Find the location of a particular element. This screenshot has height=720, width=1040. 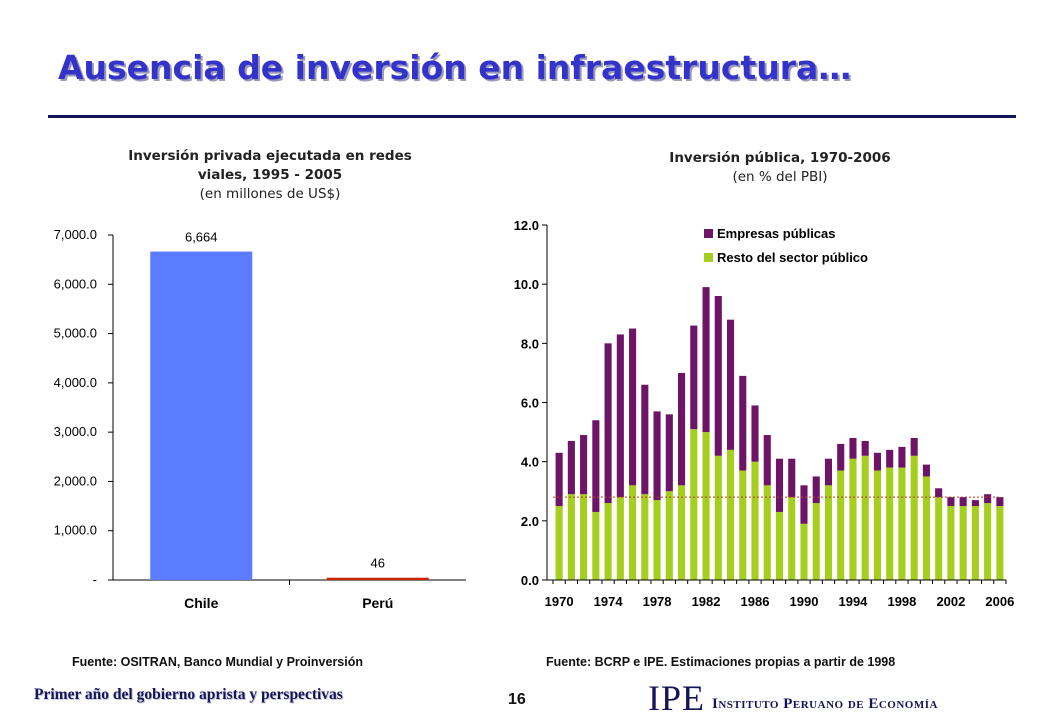

bar-per is located at coordinates (377, 578).